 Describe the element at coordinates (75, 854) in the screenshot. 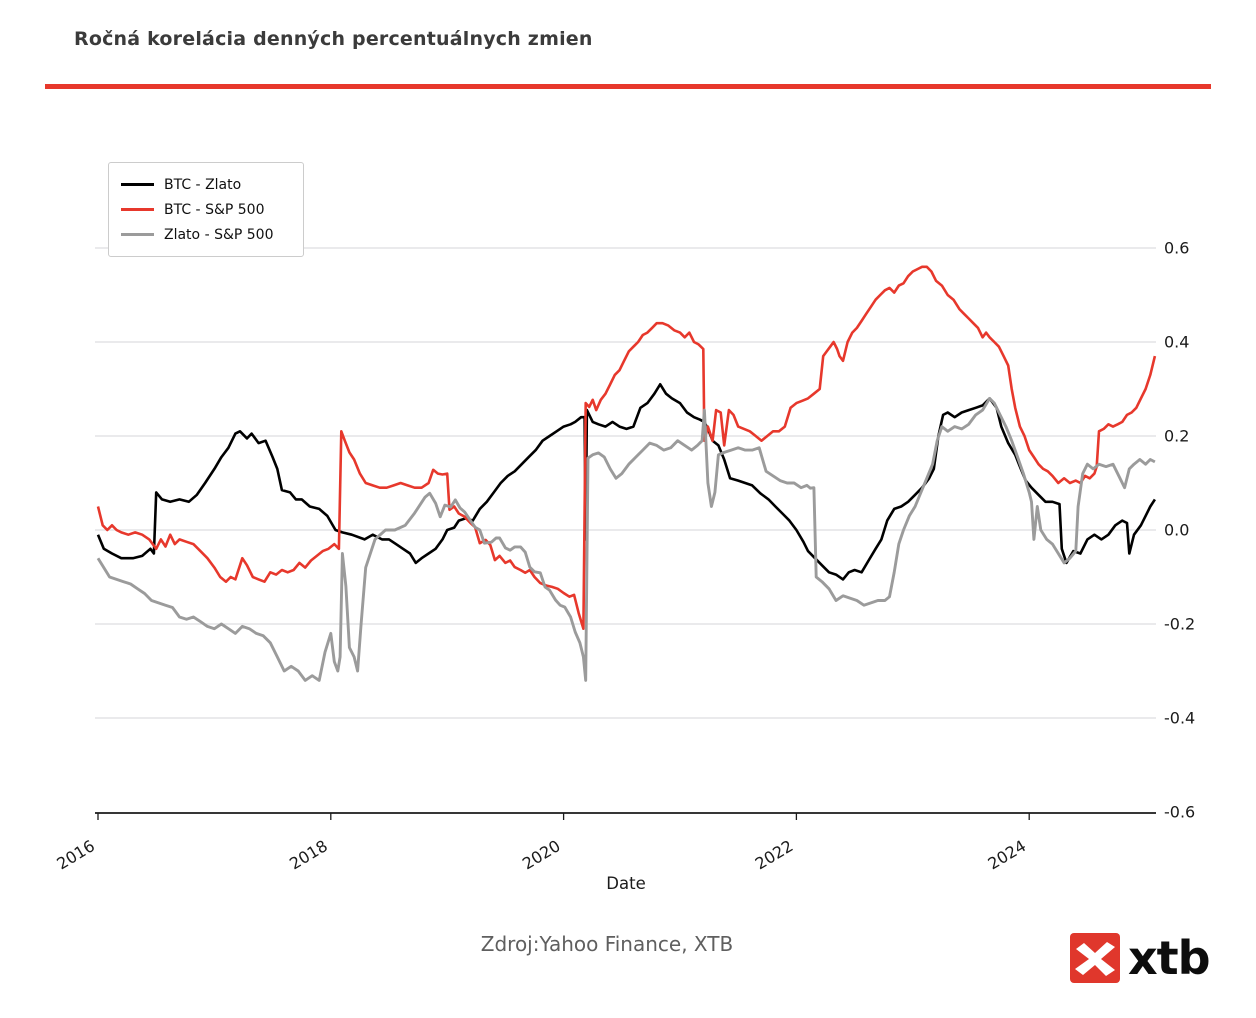

I see `x-tick-label: 2016` at that location.